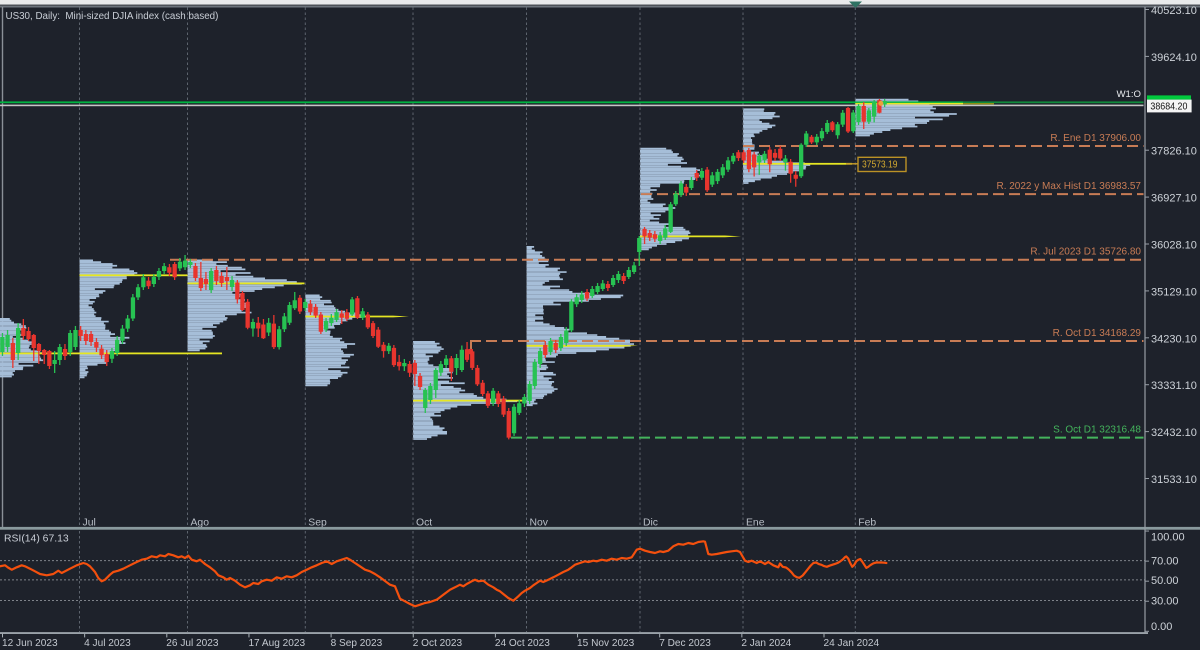  I want to click on svg-text: 39624.10, so click(1174, 58).